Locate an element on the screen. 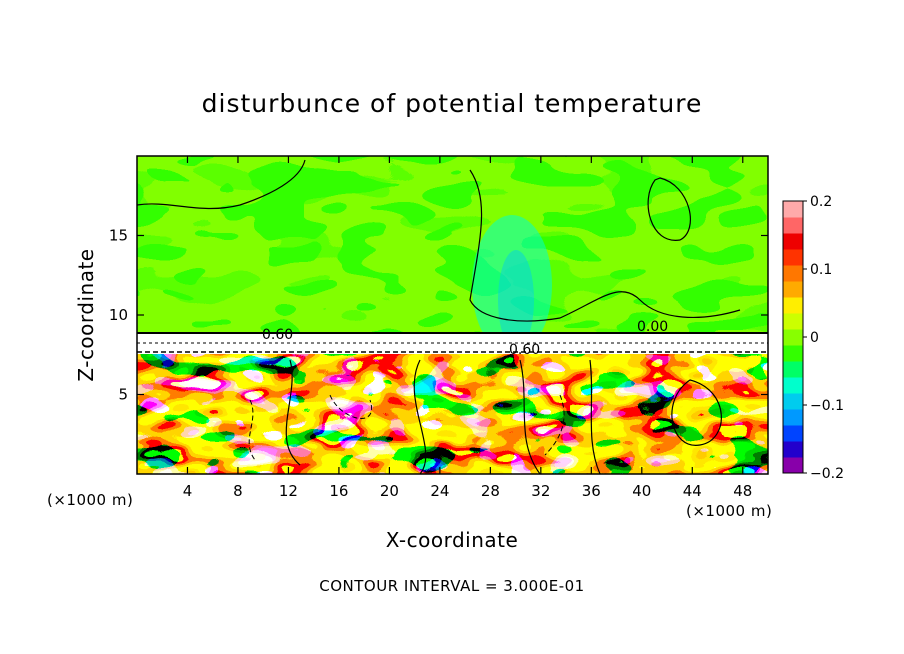  contour-label: 0.00 is located at coordinates (652, 327).